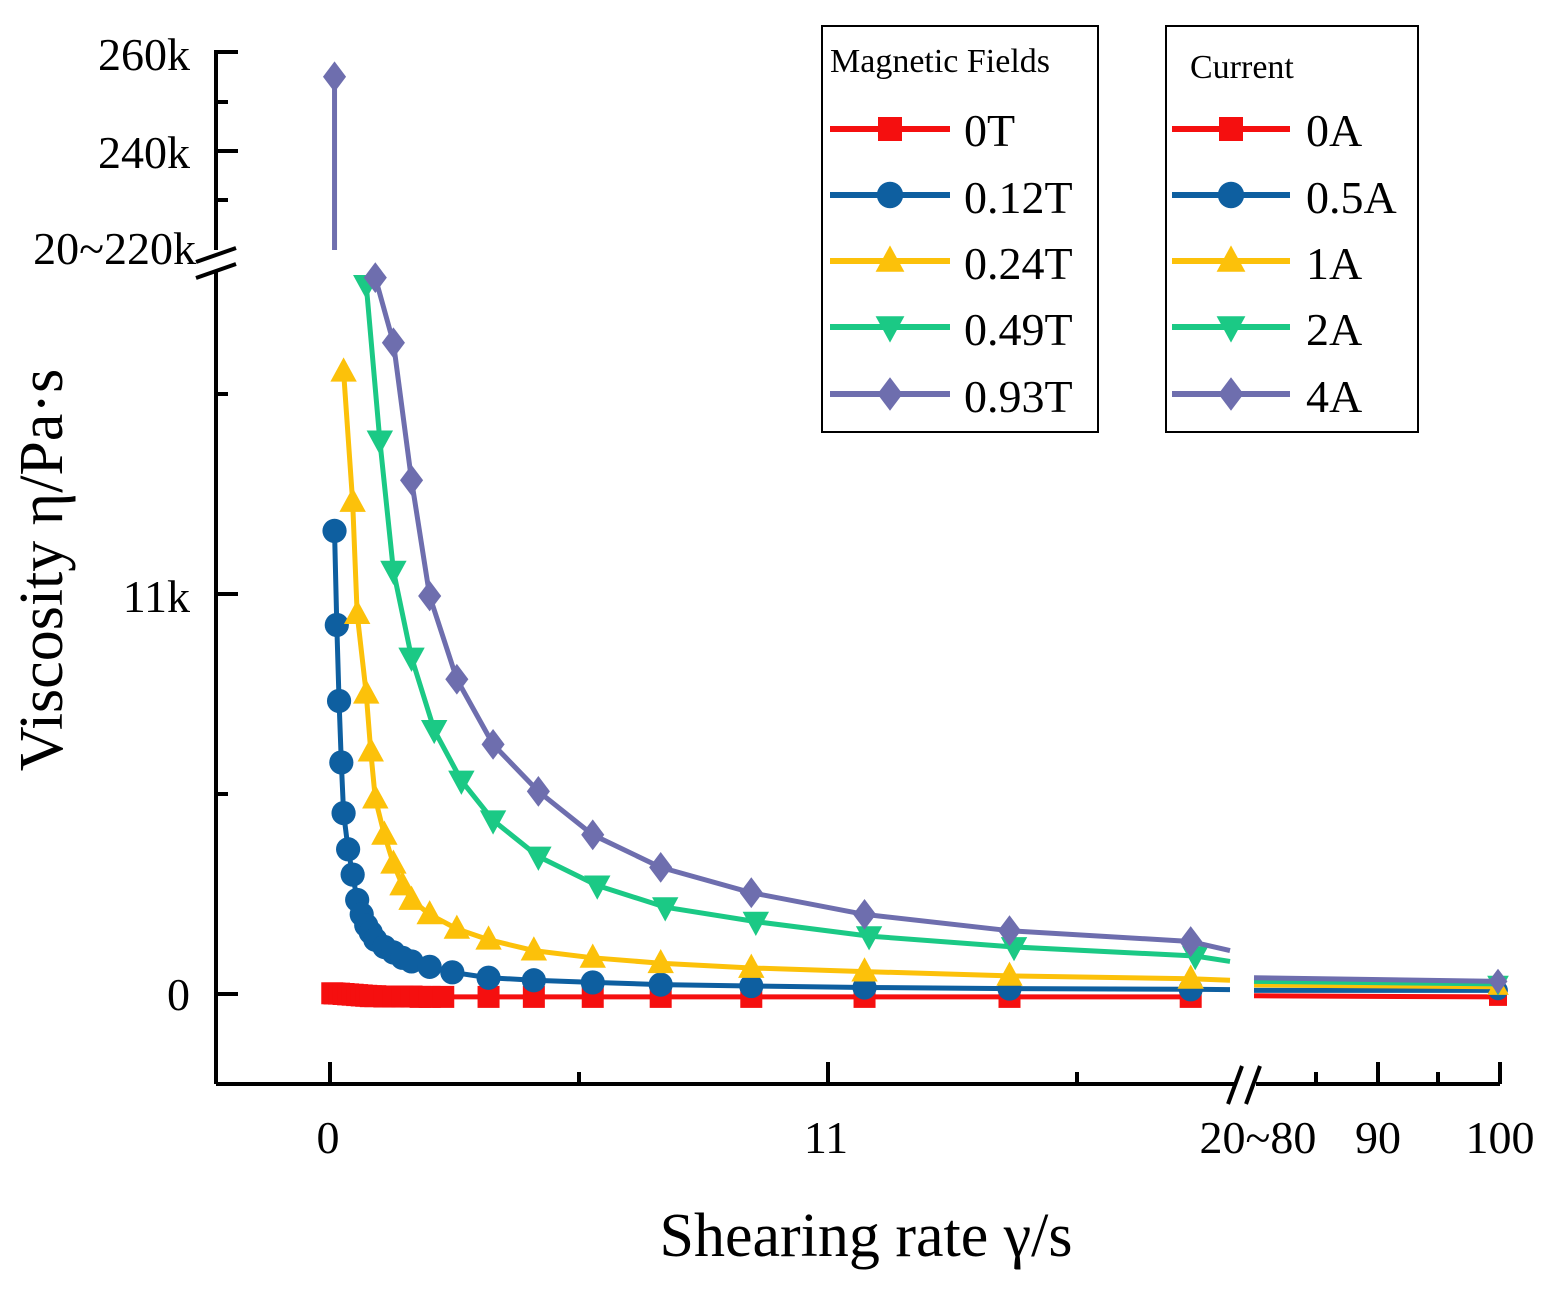 This screenshot has height=1289, width=1546. I want to click on legend-box-magnetic-fields, so click(960, 229).